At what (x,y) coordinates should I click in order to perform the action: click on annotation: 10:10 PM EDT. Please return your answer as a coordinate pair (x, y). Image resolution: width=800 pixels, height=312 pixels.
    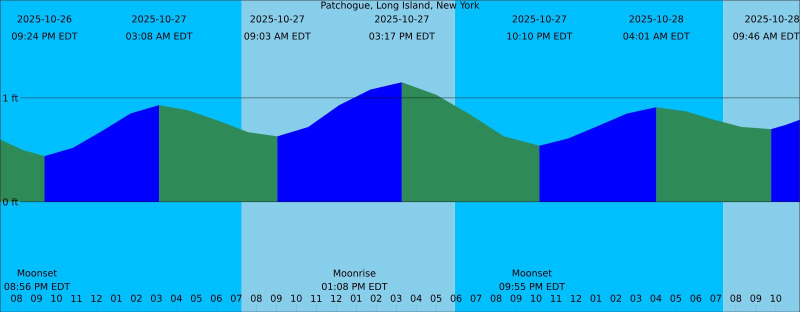
    Looking at the image, I should click on (539, 36).